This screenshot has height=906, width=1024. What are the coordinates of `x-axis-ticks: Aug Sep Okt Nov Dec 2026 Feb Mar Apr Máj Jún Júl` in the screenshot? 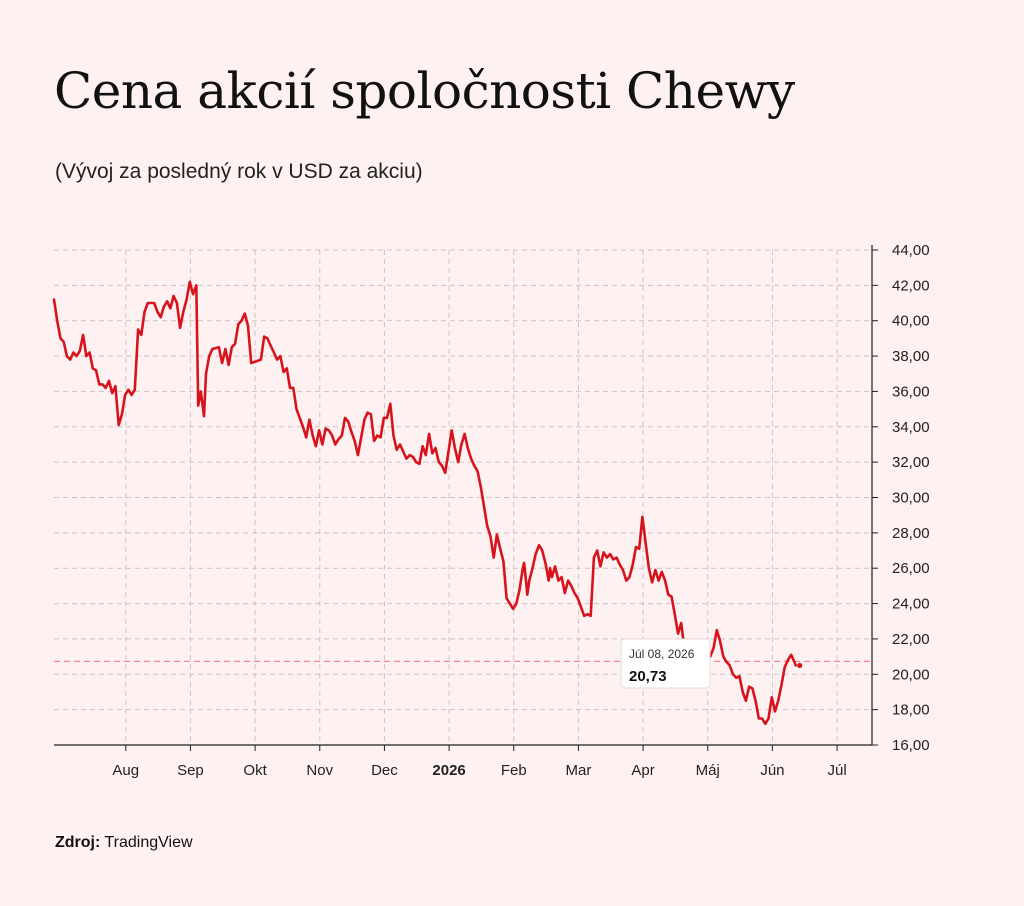 It's located at (479, 762).